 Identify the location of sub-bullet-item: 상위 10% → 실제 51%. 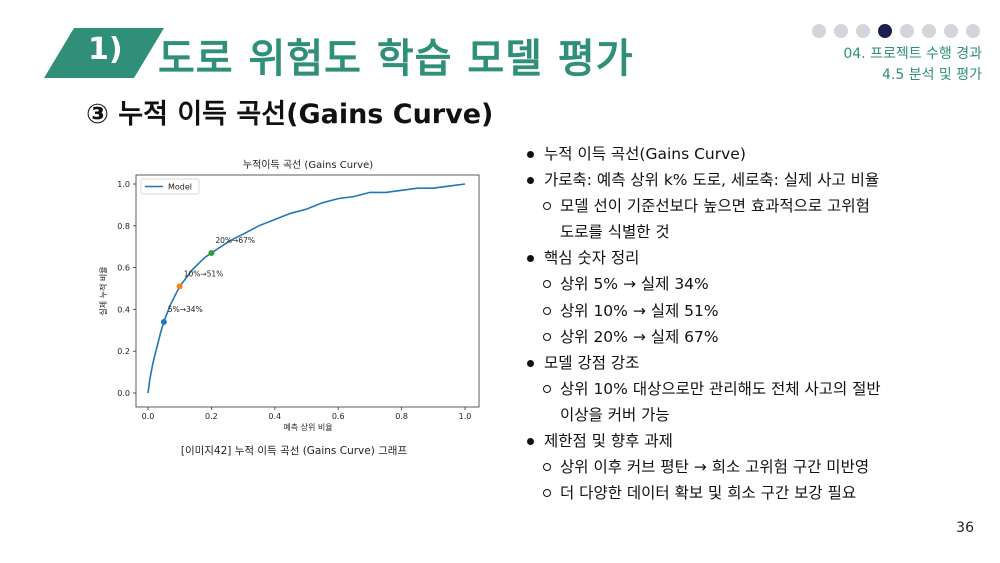
(759, 311).